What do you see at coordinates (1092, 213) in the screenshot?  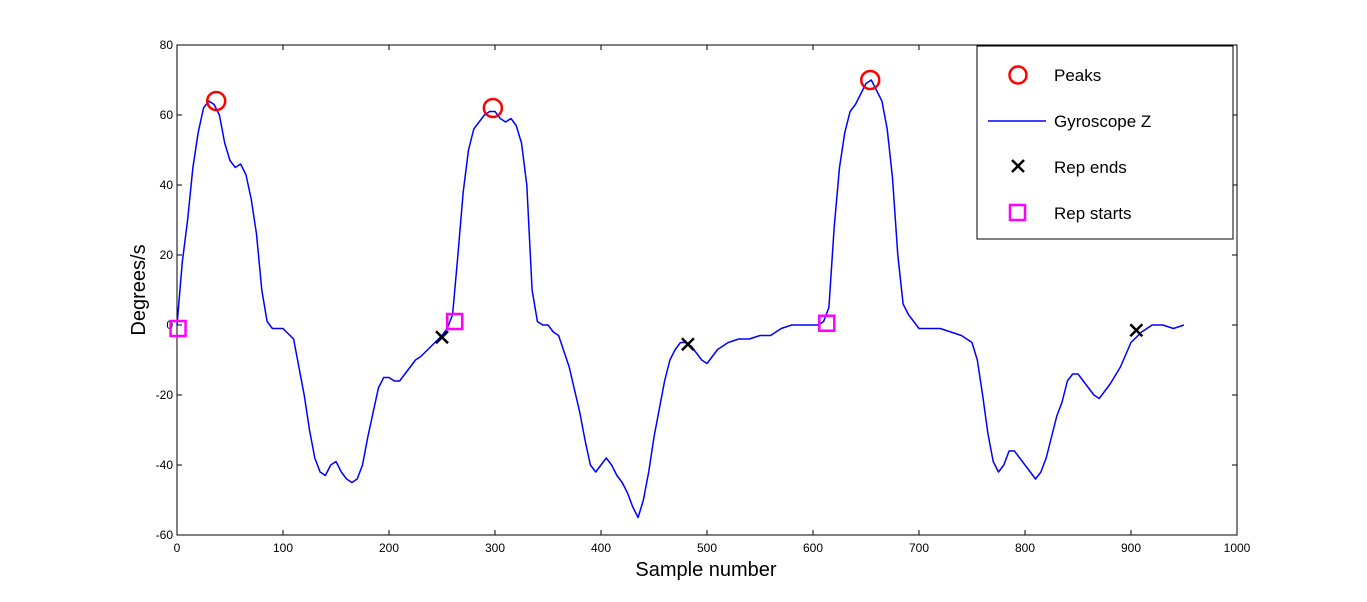 I see `legend-rep-starts-label: Rep starts` at bounding box center [1092, 213].